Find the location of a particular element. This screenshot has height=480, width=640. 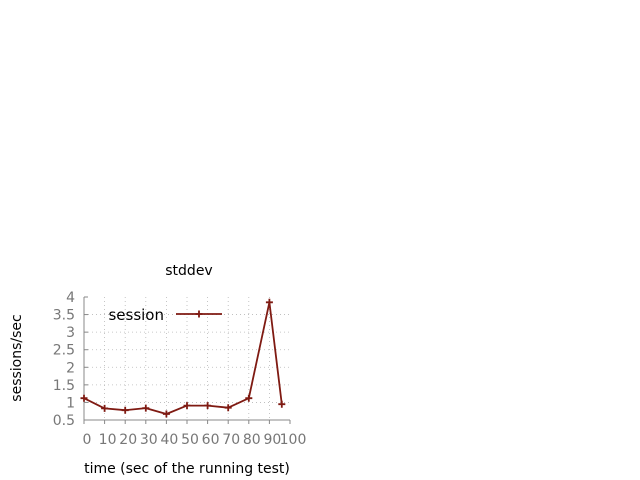

y-tick-label: 1 is located at coordinates (70, 403).